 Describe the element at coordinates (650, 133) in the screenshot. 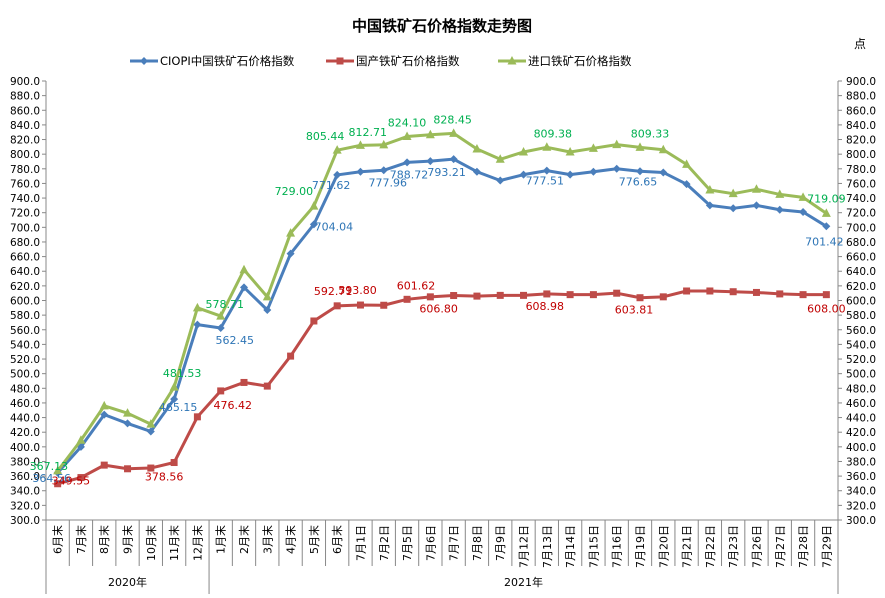

I see `data-label-imported: 809.33` at that location.